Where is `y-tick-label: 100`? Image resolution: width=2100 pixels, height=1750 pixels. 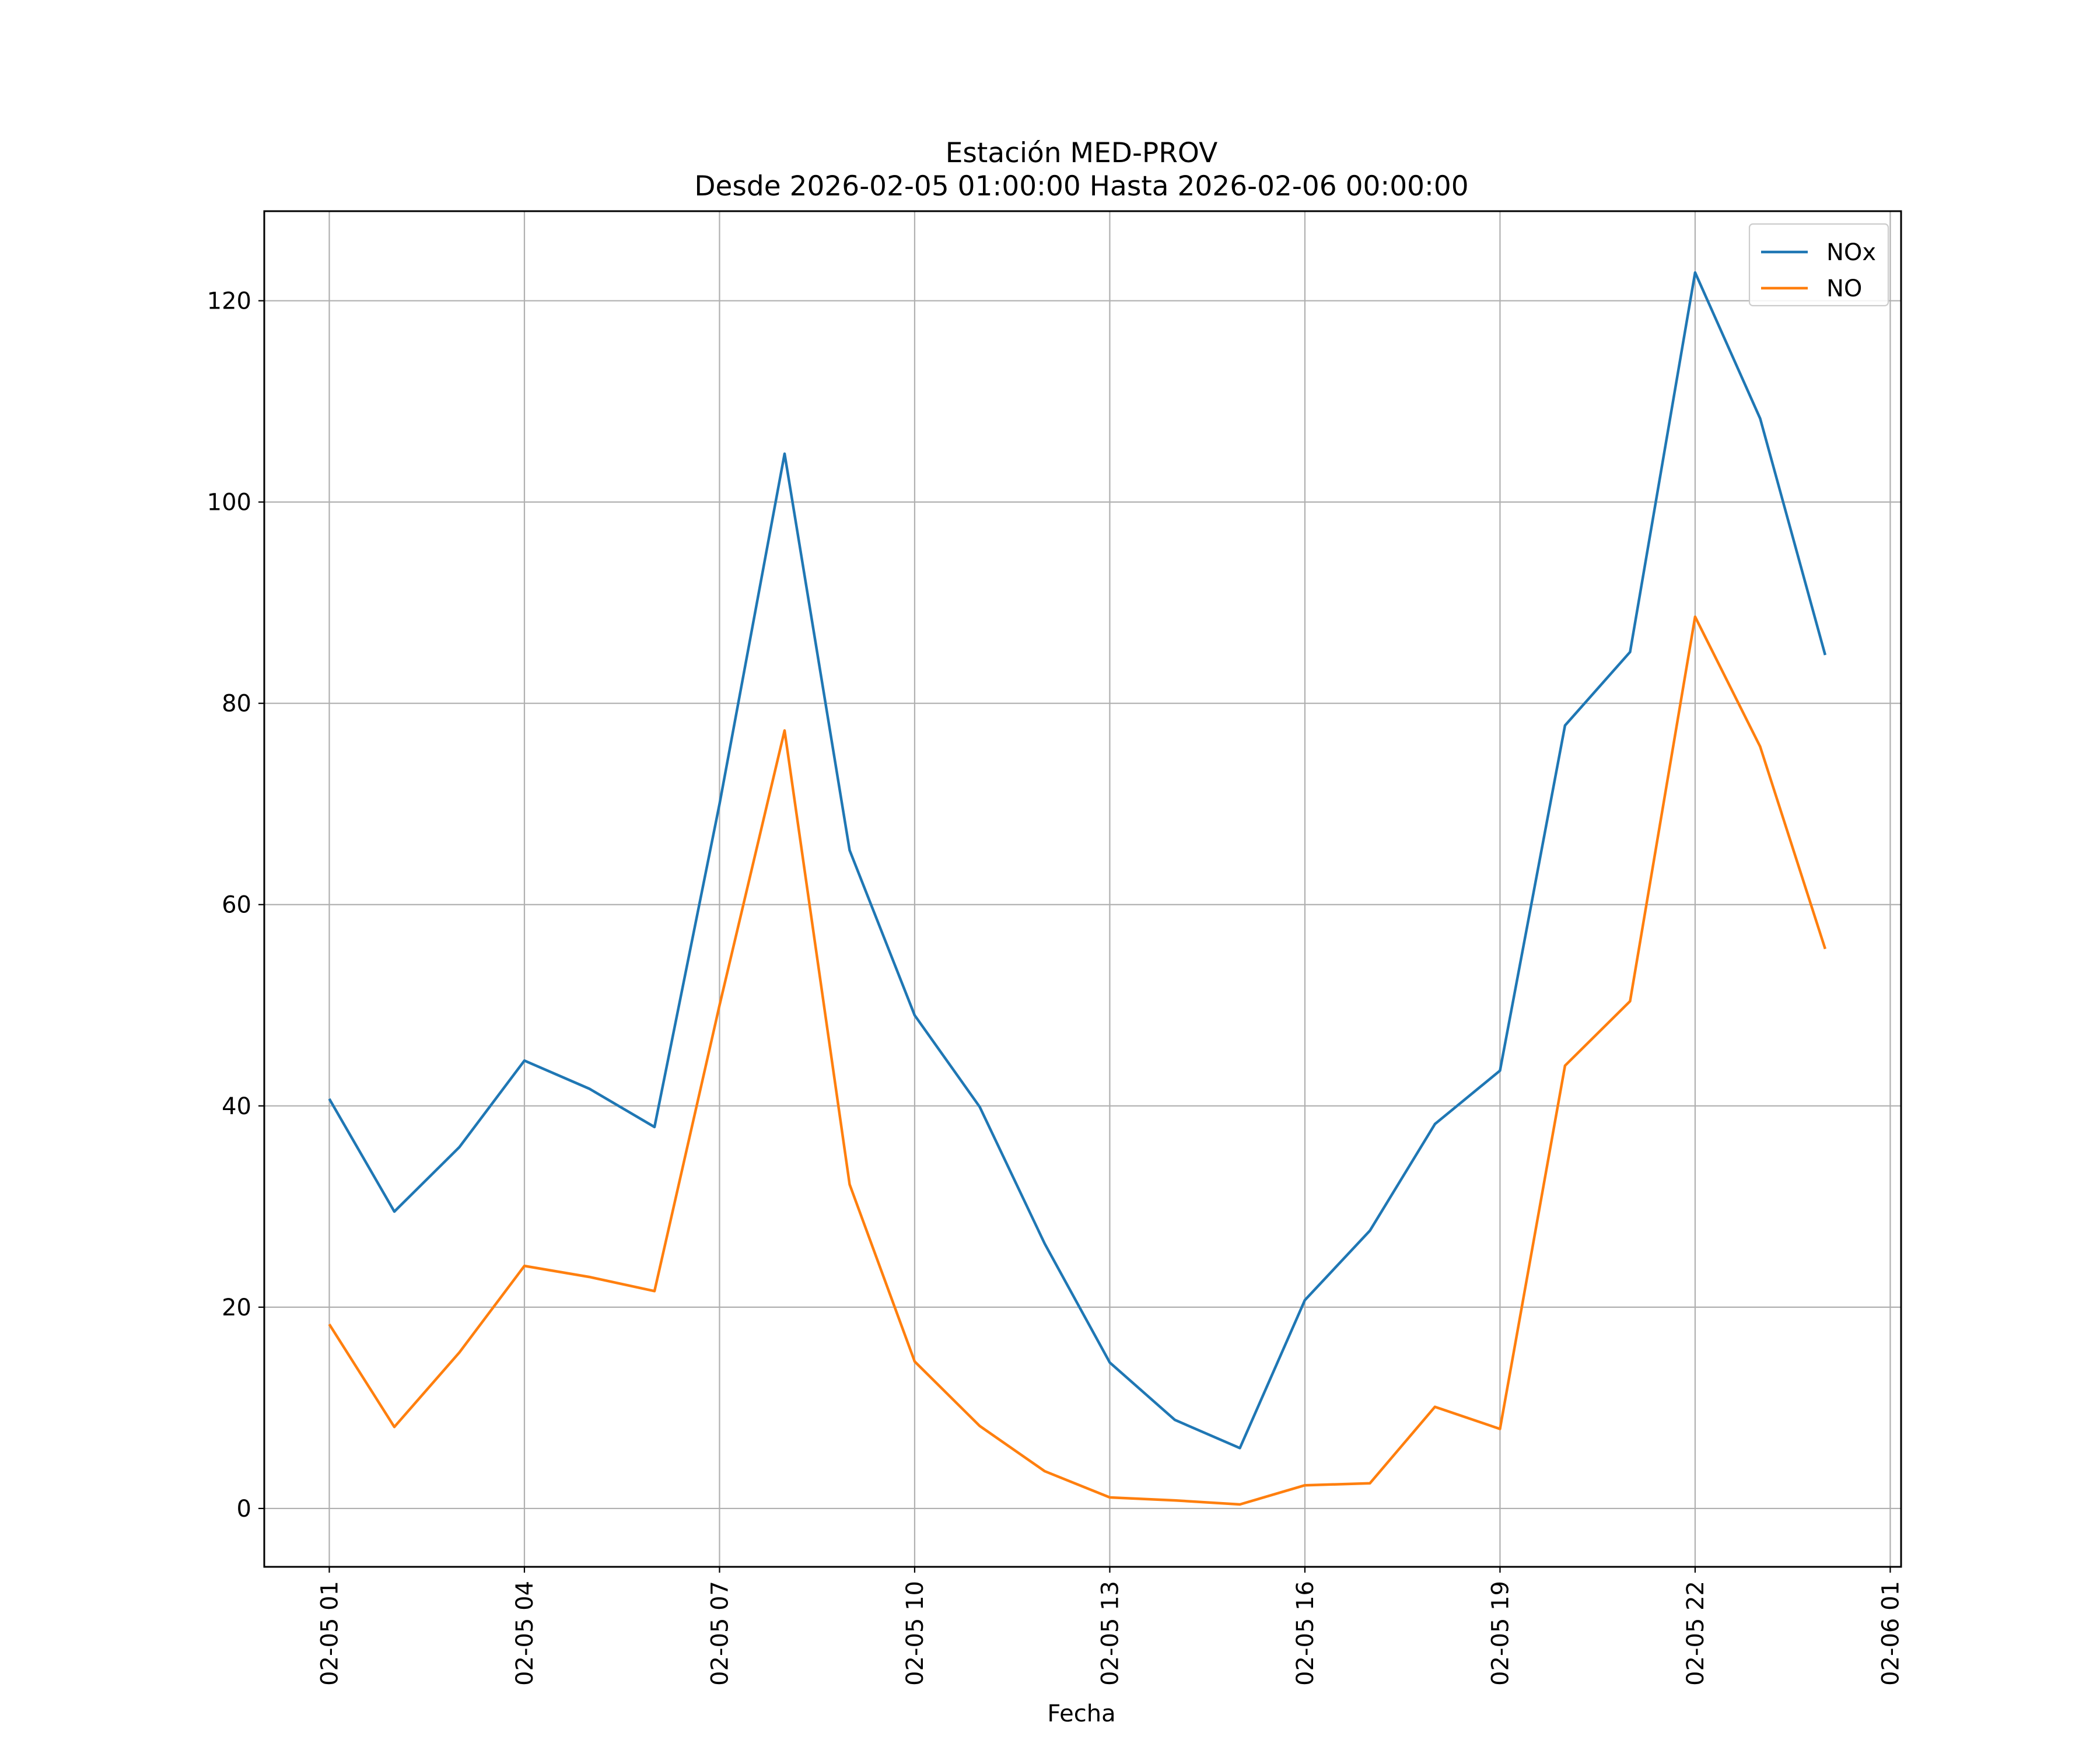
y-tick-label: 100 is located at coordinates (229, 502).